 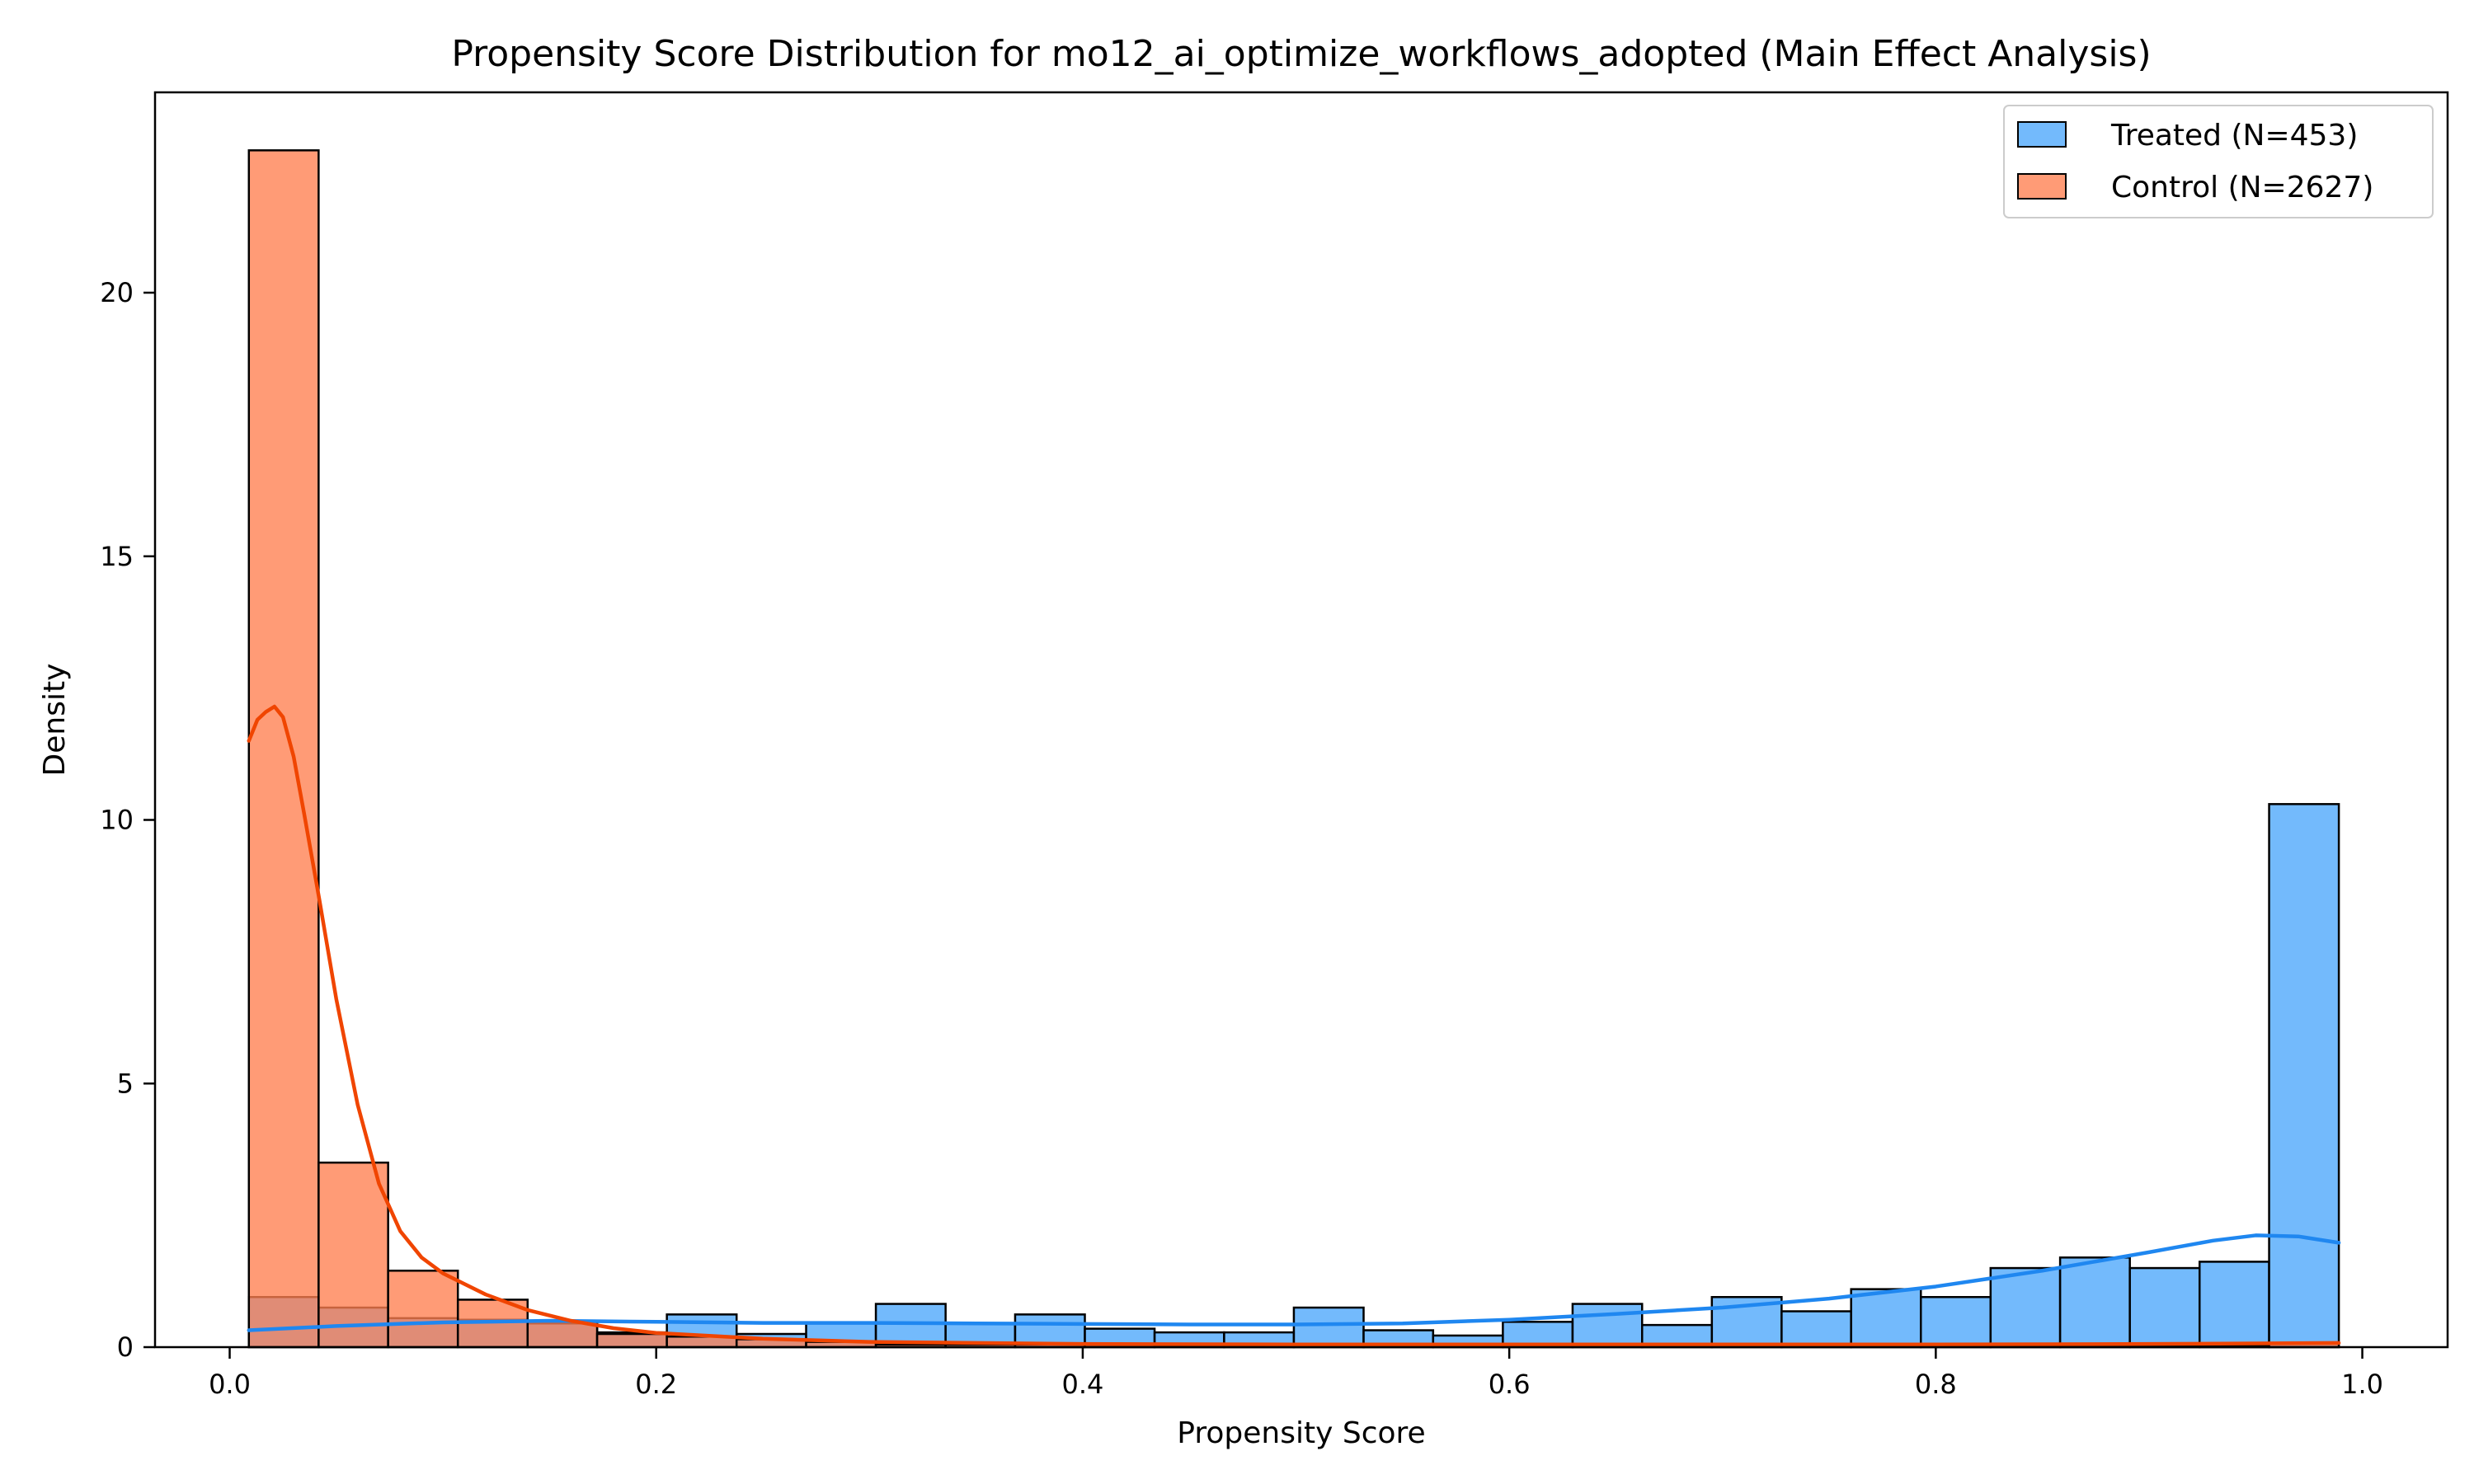 What do you see at coordinates (2242, 187) in the screenshot?
I see `legend-label-control: Control (N=2627)` at bounding box center [2242, 187].